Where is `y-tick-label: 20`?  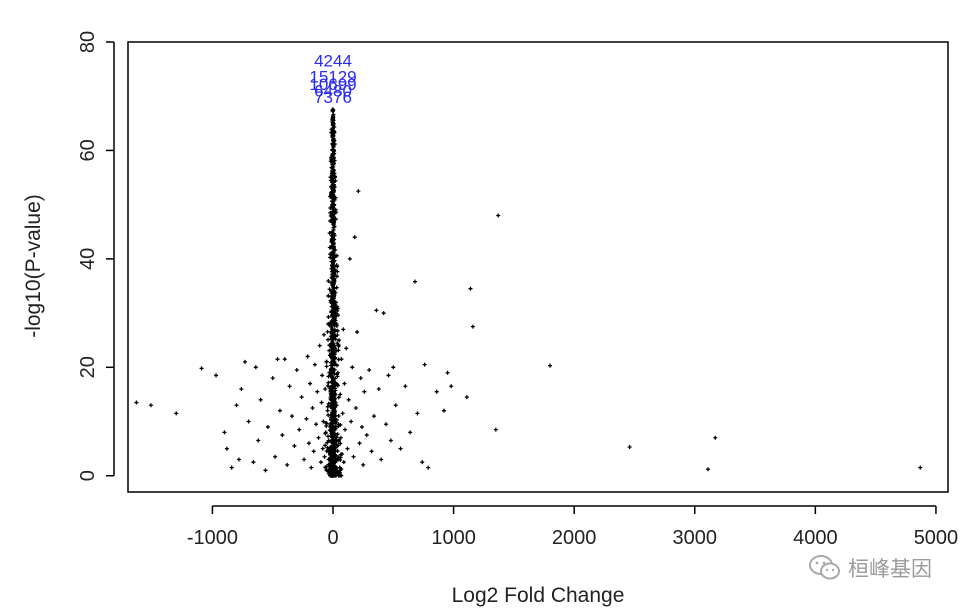
y-tick-label: 20 is located at coordinates (88, 367).